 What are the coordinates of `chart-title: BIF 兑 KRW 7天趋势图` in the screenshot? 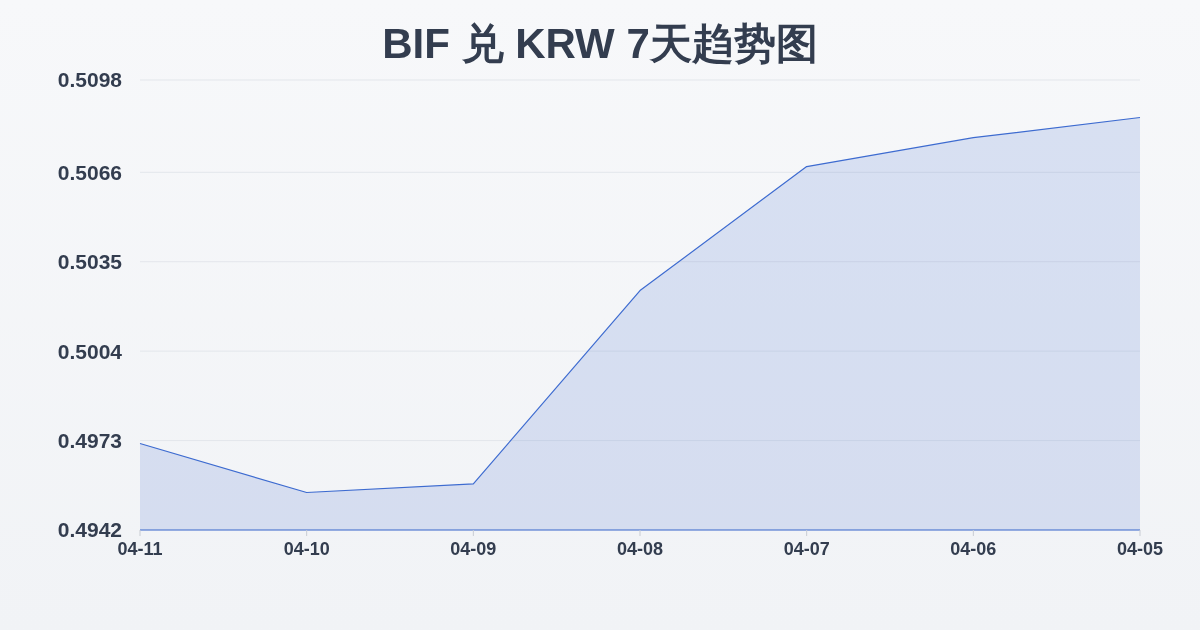 It's located at (600, 44).